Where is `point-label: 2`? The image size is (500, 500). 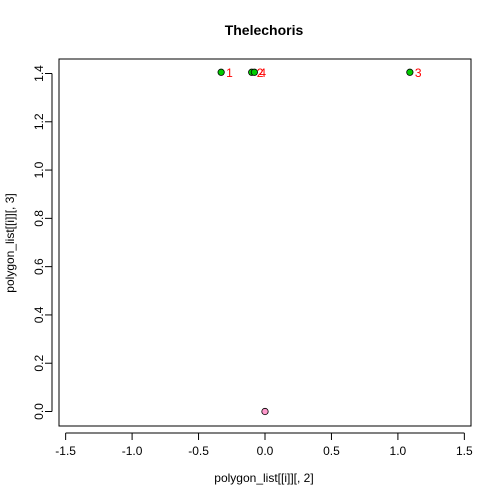 point-label: 2 is located at coordinates (260, 73).